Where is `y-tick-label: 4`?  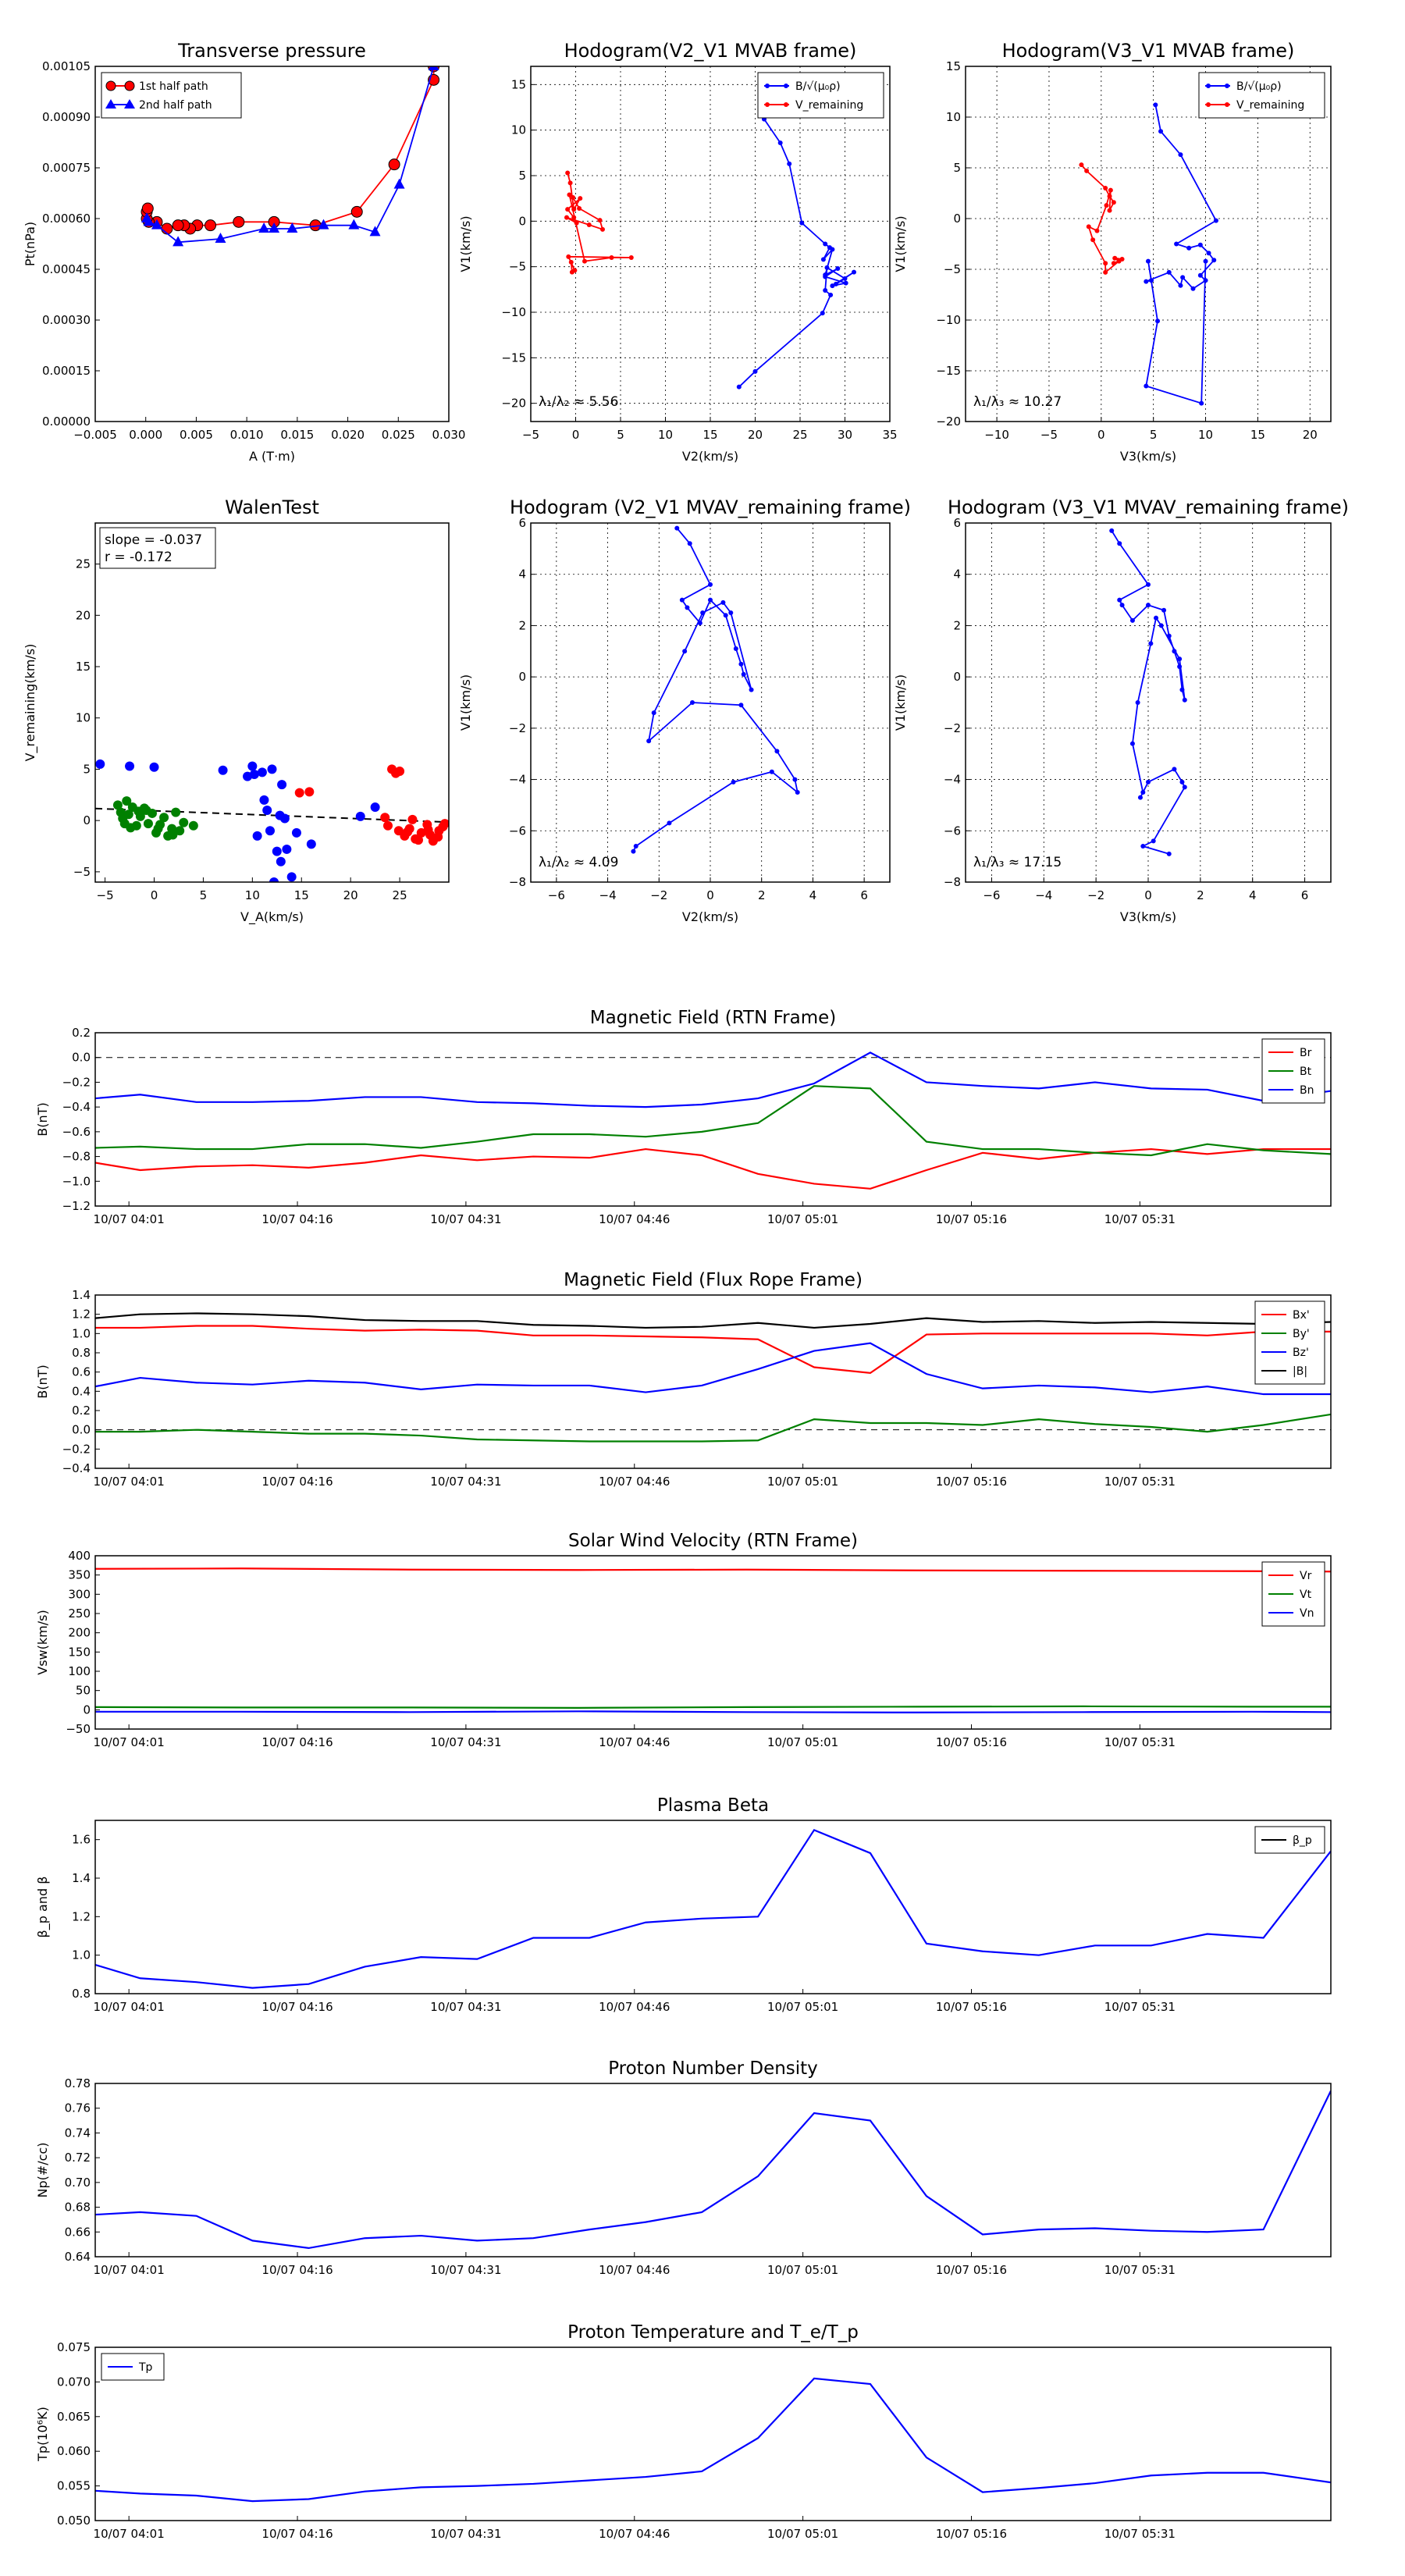
y-tick-label: 4 is located at coordinates (957, 575).